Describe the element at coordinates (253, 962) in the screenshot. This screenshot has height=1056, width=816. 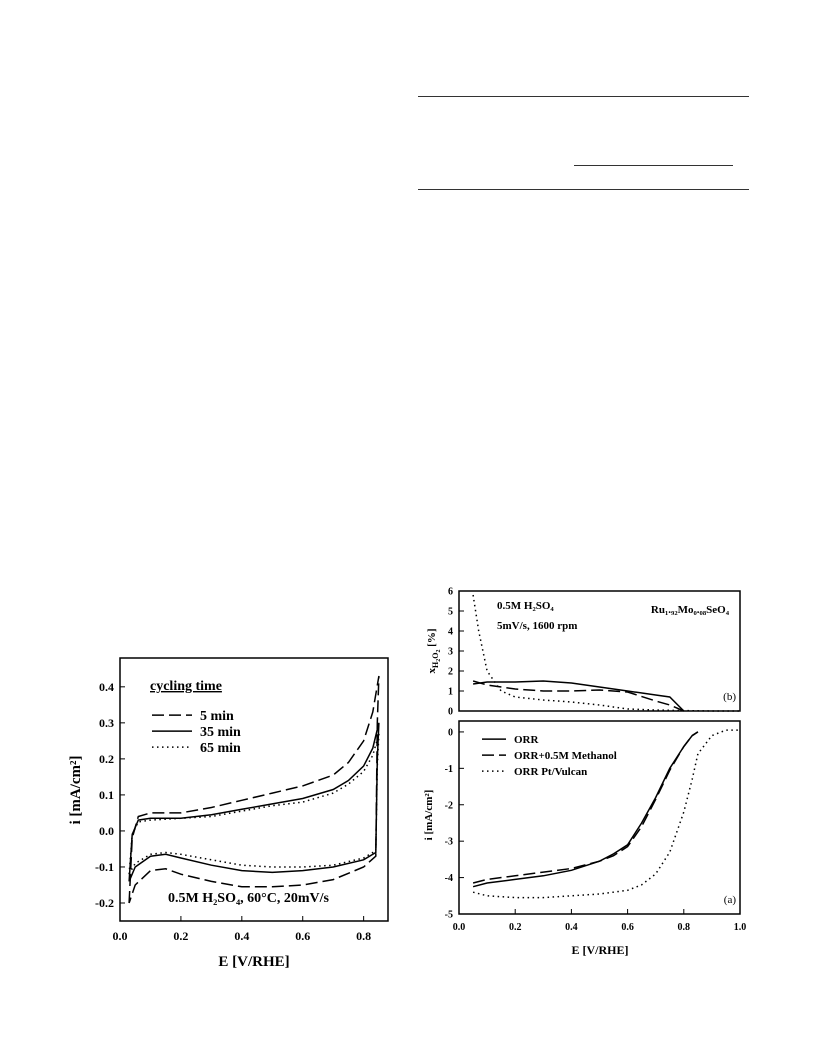
I see `left-x-axis-label: E [V/RHE]` at that location.